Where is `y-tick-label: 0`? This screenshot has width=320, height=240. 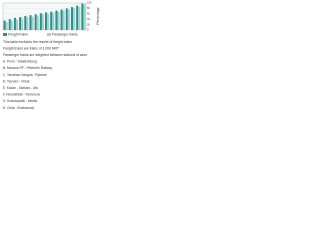 y-tick-label: 0 is located at coordinates (88, 30).